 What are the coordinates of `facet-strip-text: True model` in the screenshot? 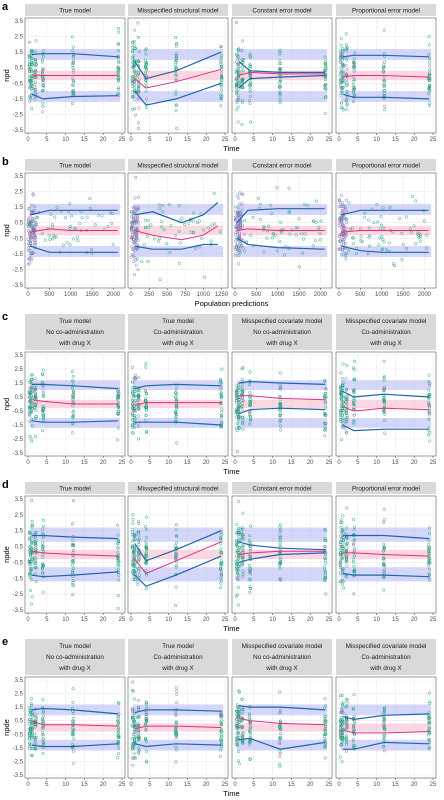 It's located at (75, 489).